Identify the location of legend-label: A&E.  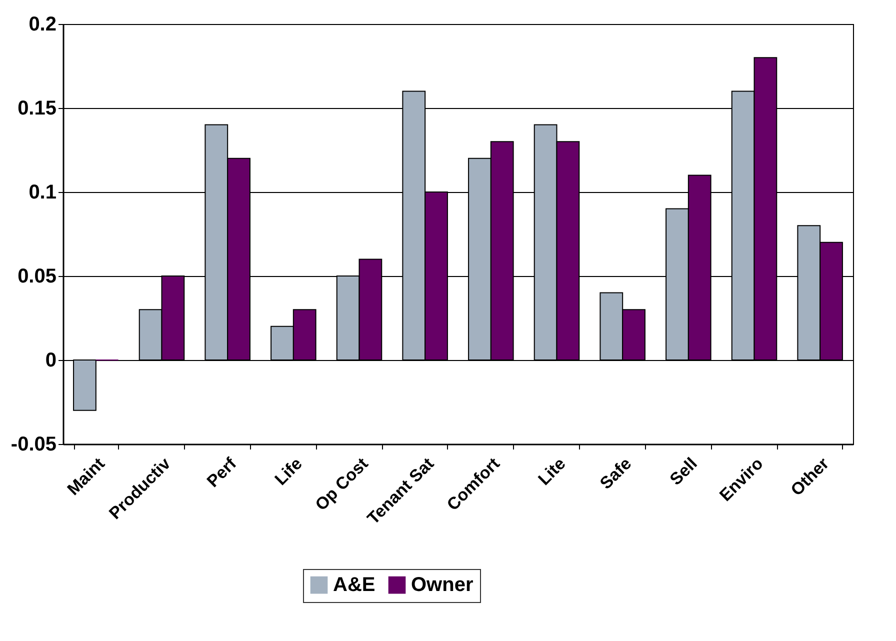
(354, 585).